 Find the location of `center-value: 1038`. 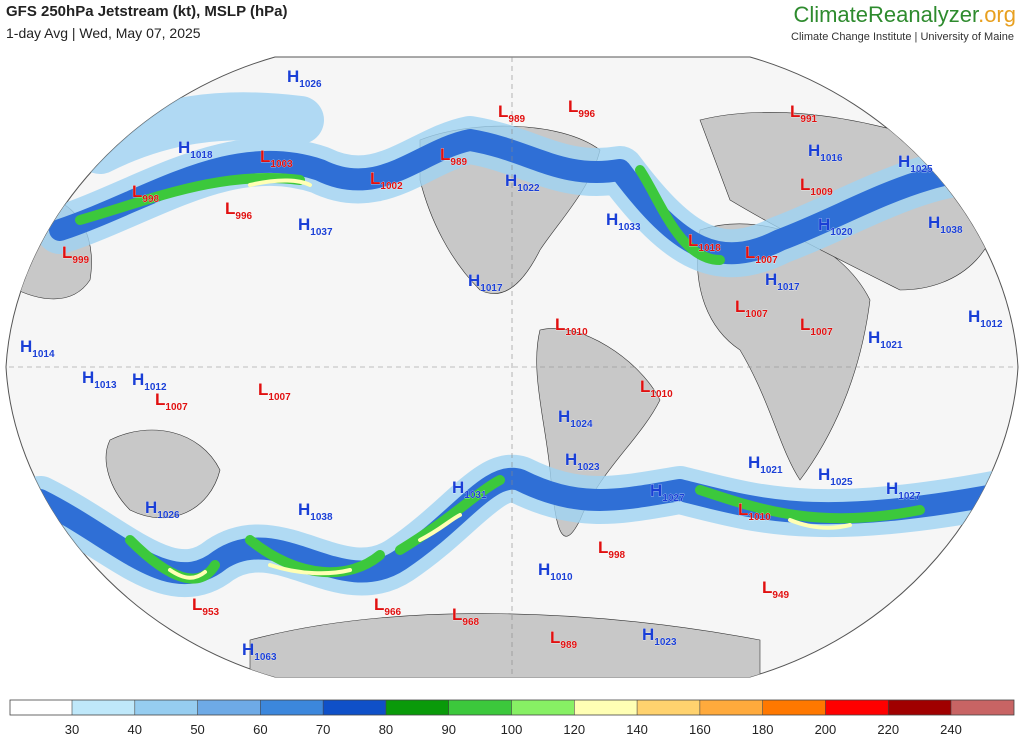

center-value: 1038 is located at coordinates (321, 517).